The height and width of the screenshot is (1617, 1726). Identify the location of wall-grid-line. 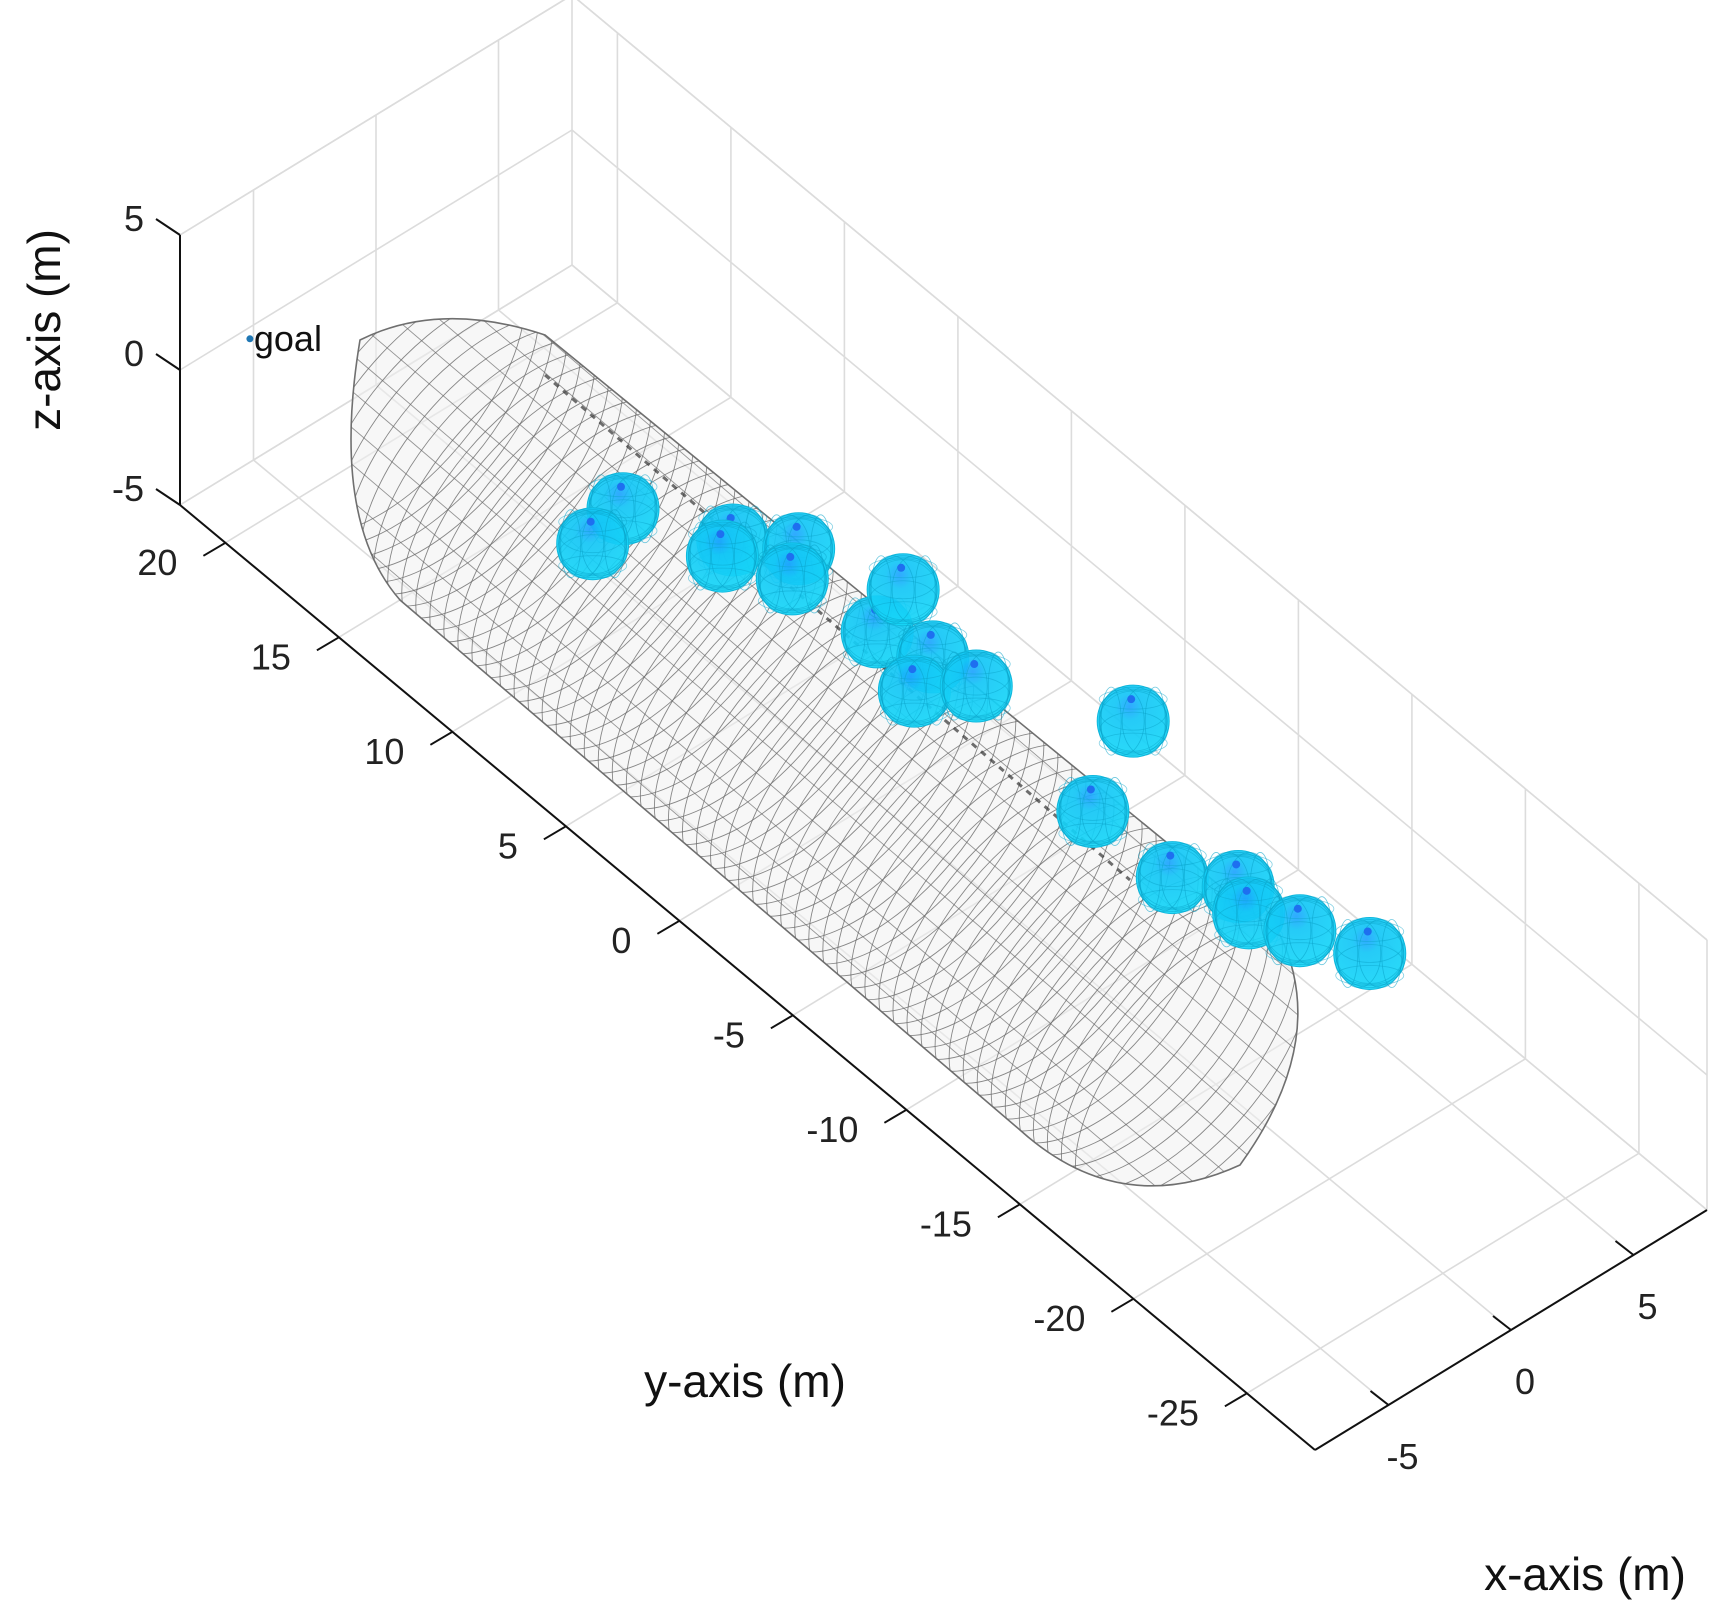
(376, 250).